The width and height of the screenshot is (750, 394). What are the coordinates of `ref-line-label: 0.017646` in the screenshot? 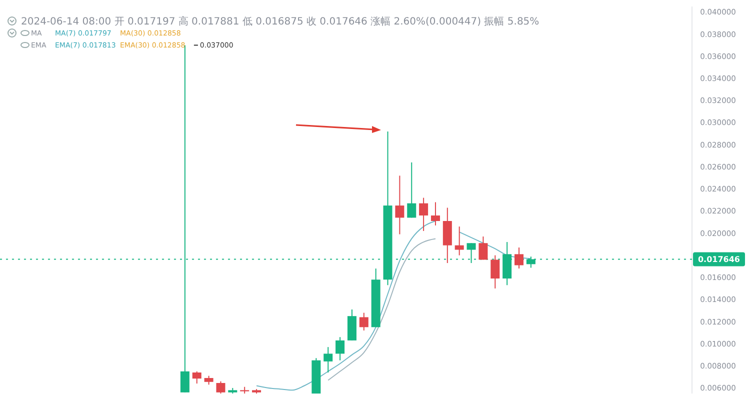 It's located at (719, 259).